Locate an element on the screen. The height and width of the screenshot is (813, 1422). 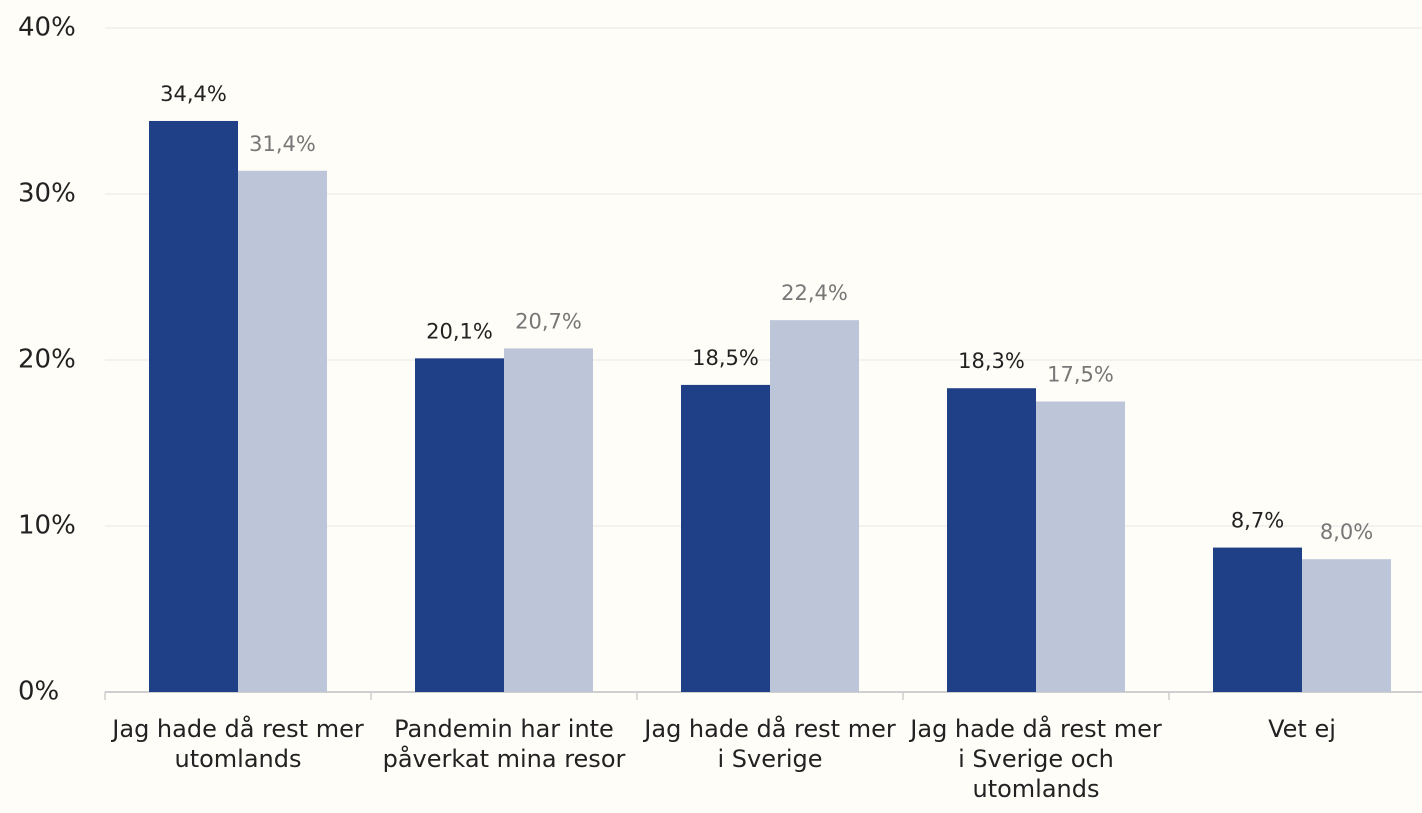
x-tick-label: Jag hade då rest mer i Sverige is located at coordinates (770, 744).